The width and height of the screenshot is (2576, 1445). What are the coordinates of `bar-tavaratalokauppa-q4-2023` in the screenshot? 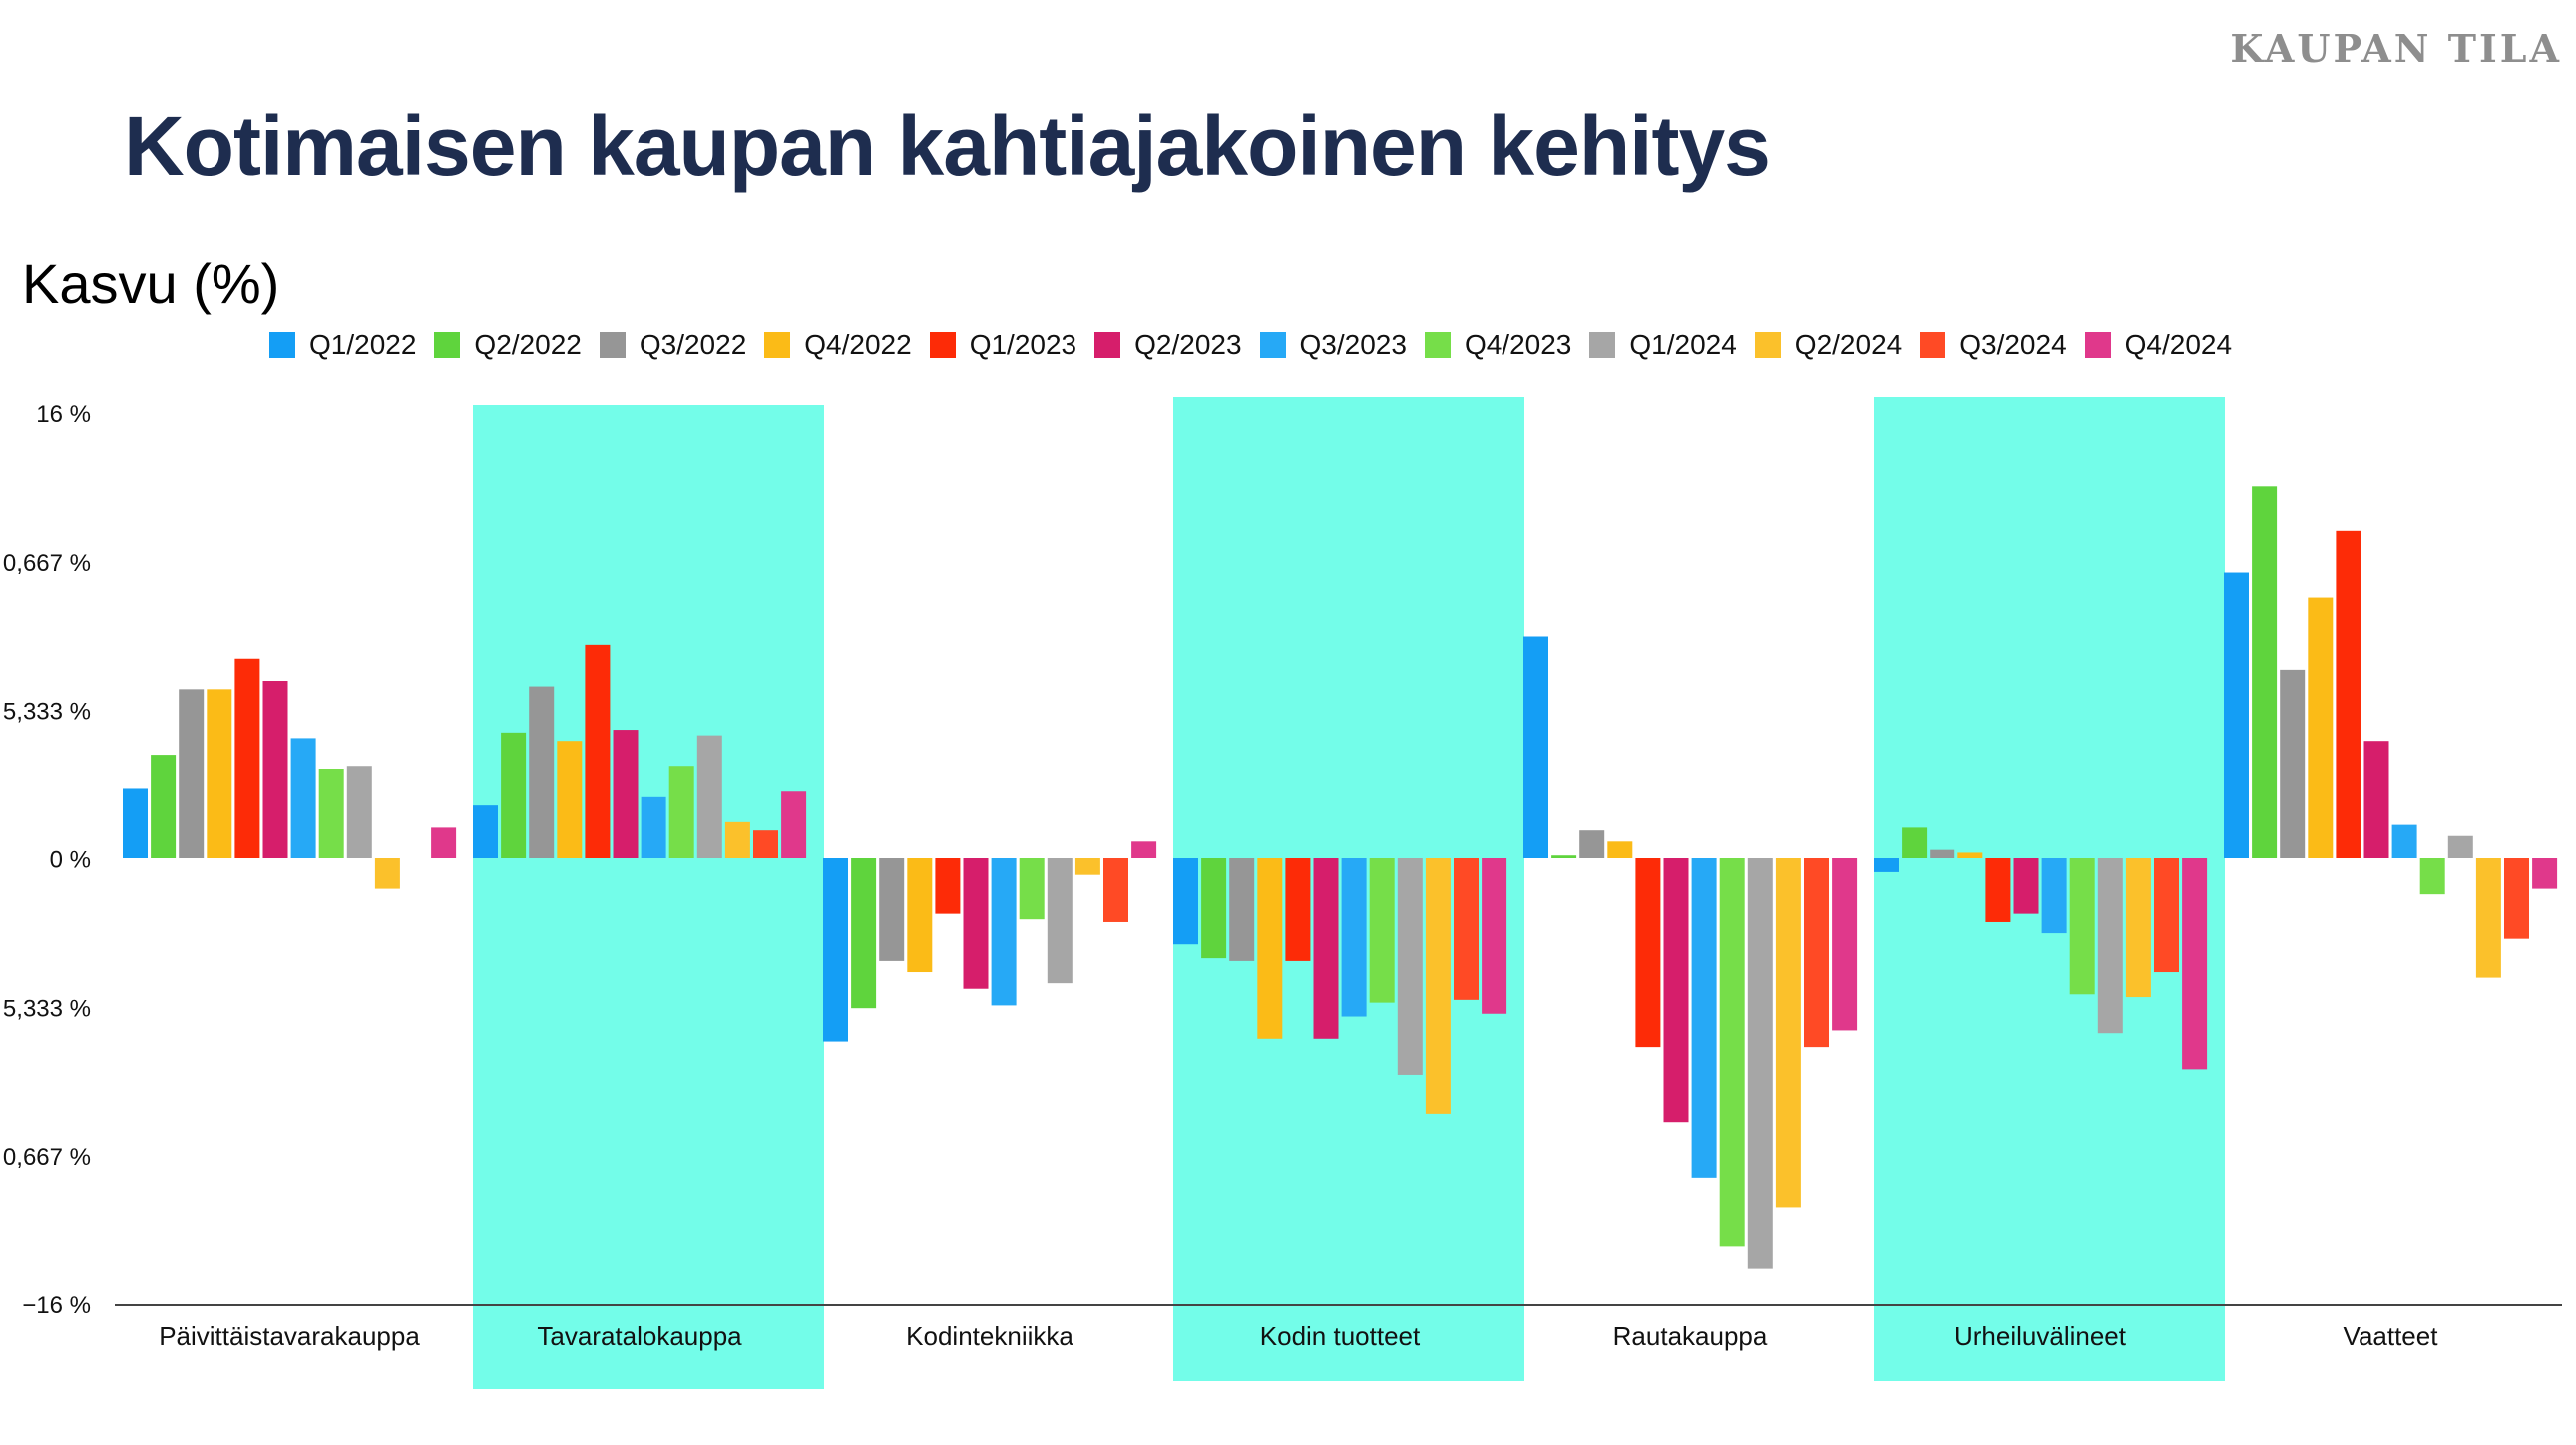 It's located at (681, 812).